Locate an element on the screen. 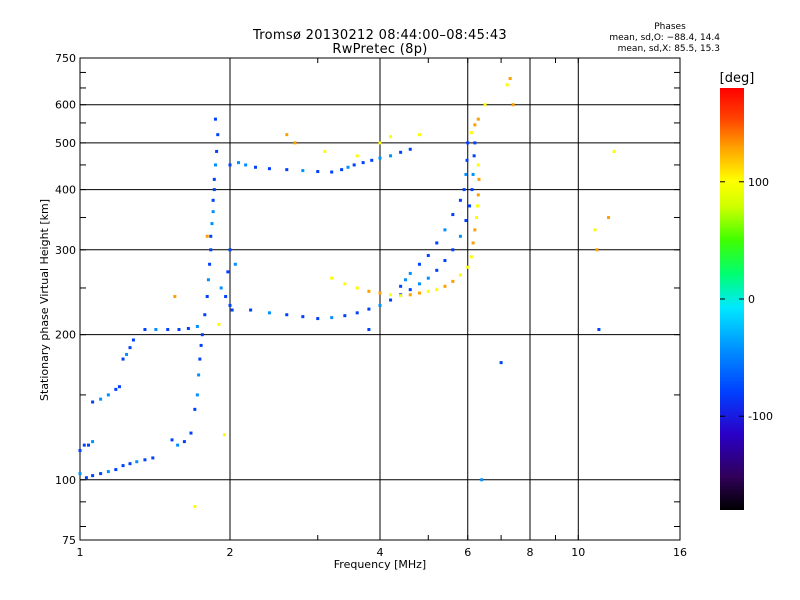  colorbar-label: [deg] is located at coordinates (737, 78).